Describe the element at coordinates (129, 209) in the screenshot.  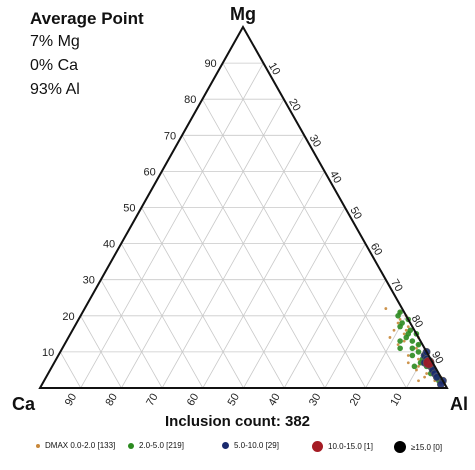
I see `mg-tick-label: 50` at that location.